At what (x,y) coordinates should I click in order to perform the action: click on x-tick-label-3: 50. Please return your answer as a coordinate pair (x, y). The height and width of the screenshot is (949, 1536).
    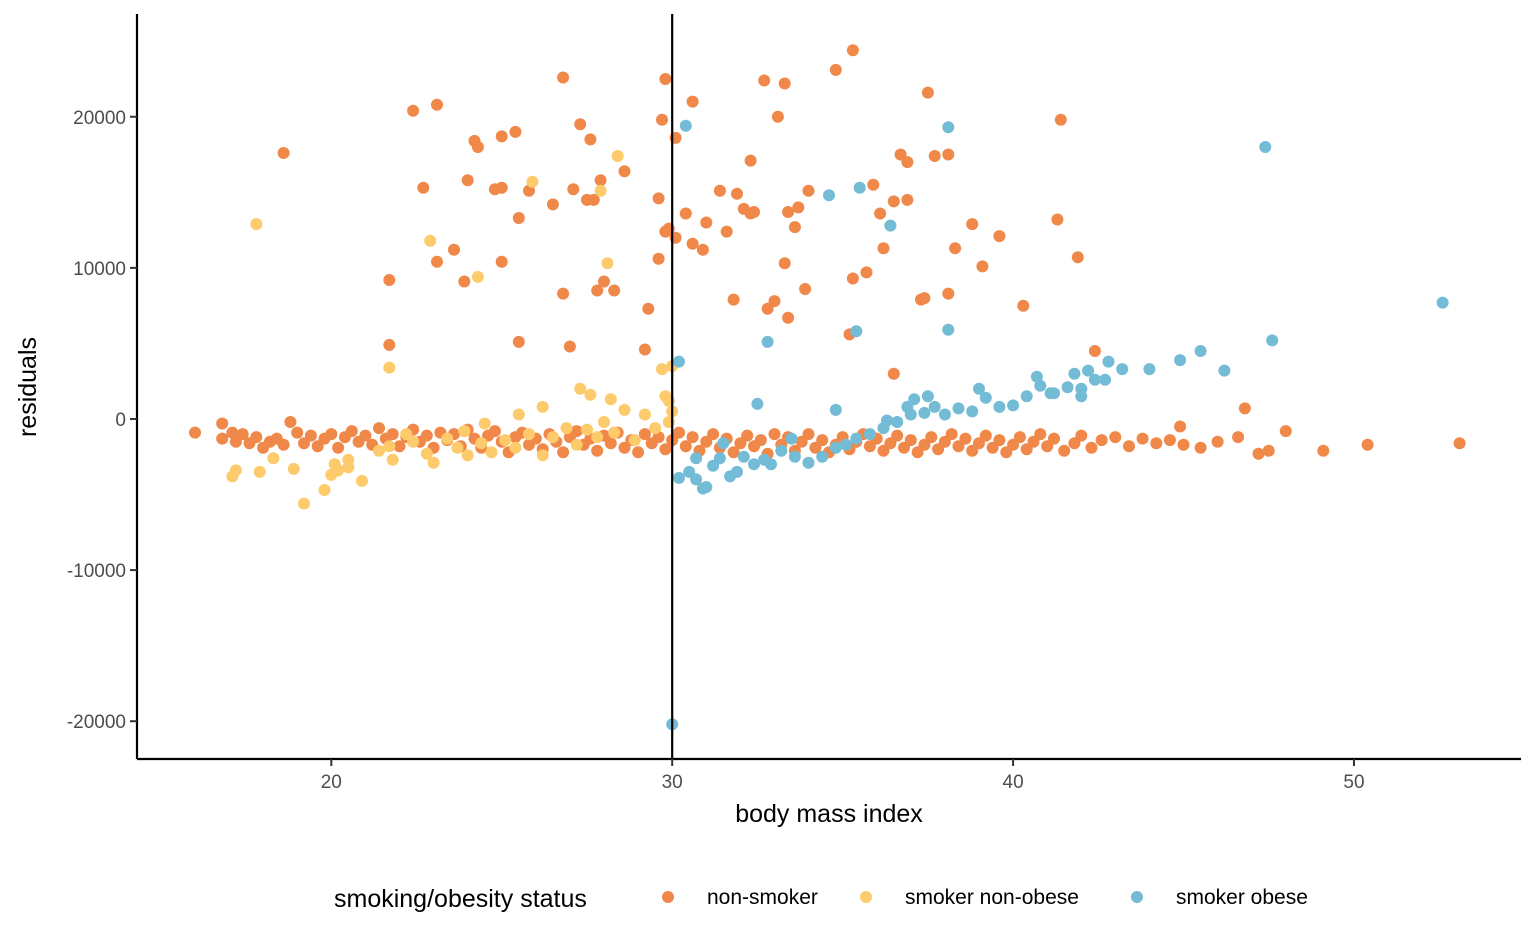
    Looking at the image, I should click on (1353, 782).